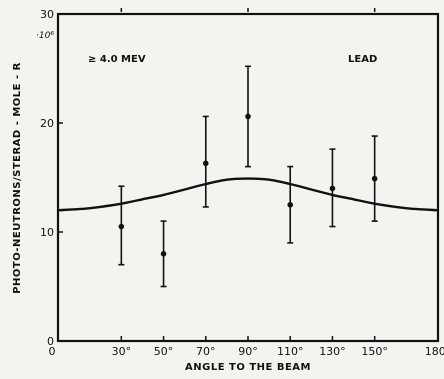  What do you see at coordinates (362, 59) in the screenshot?
I see `material-annotation: LEAD` at bounding box center [362, 59].